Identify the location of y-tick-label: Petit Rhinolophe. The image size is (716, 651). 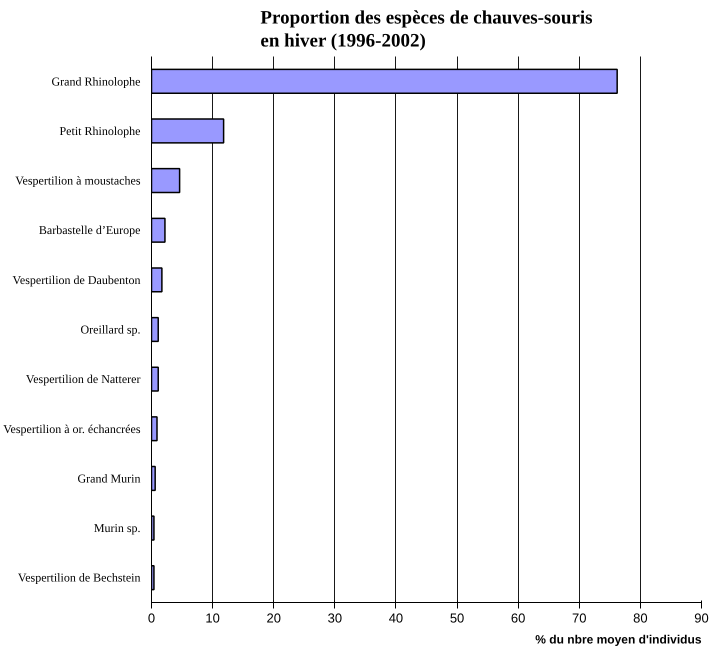
(100, 131).